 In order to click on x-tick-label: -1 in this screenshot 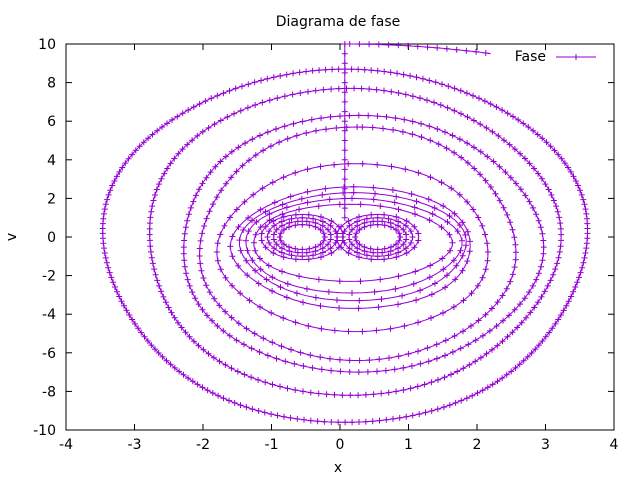, I will do `click(272, 445)`.